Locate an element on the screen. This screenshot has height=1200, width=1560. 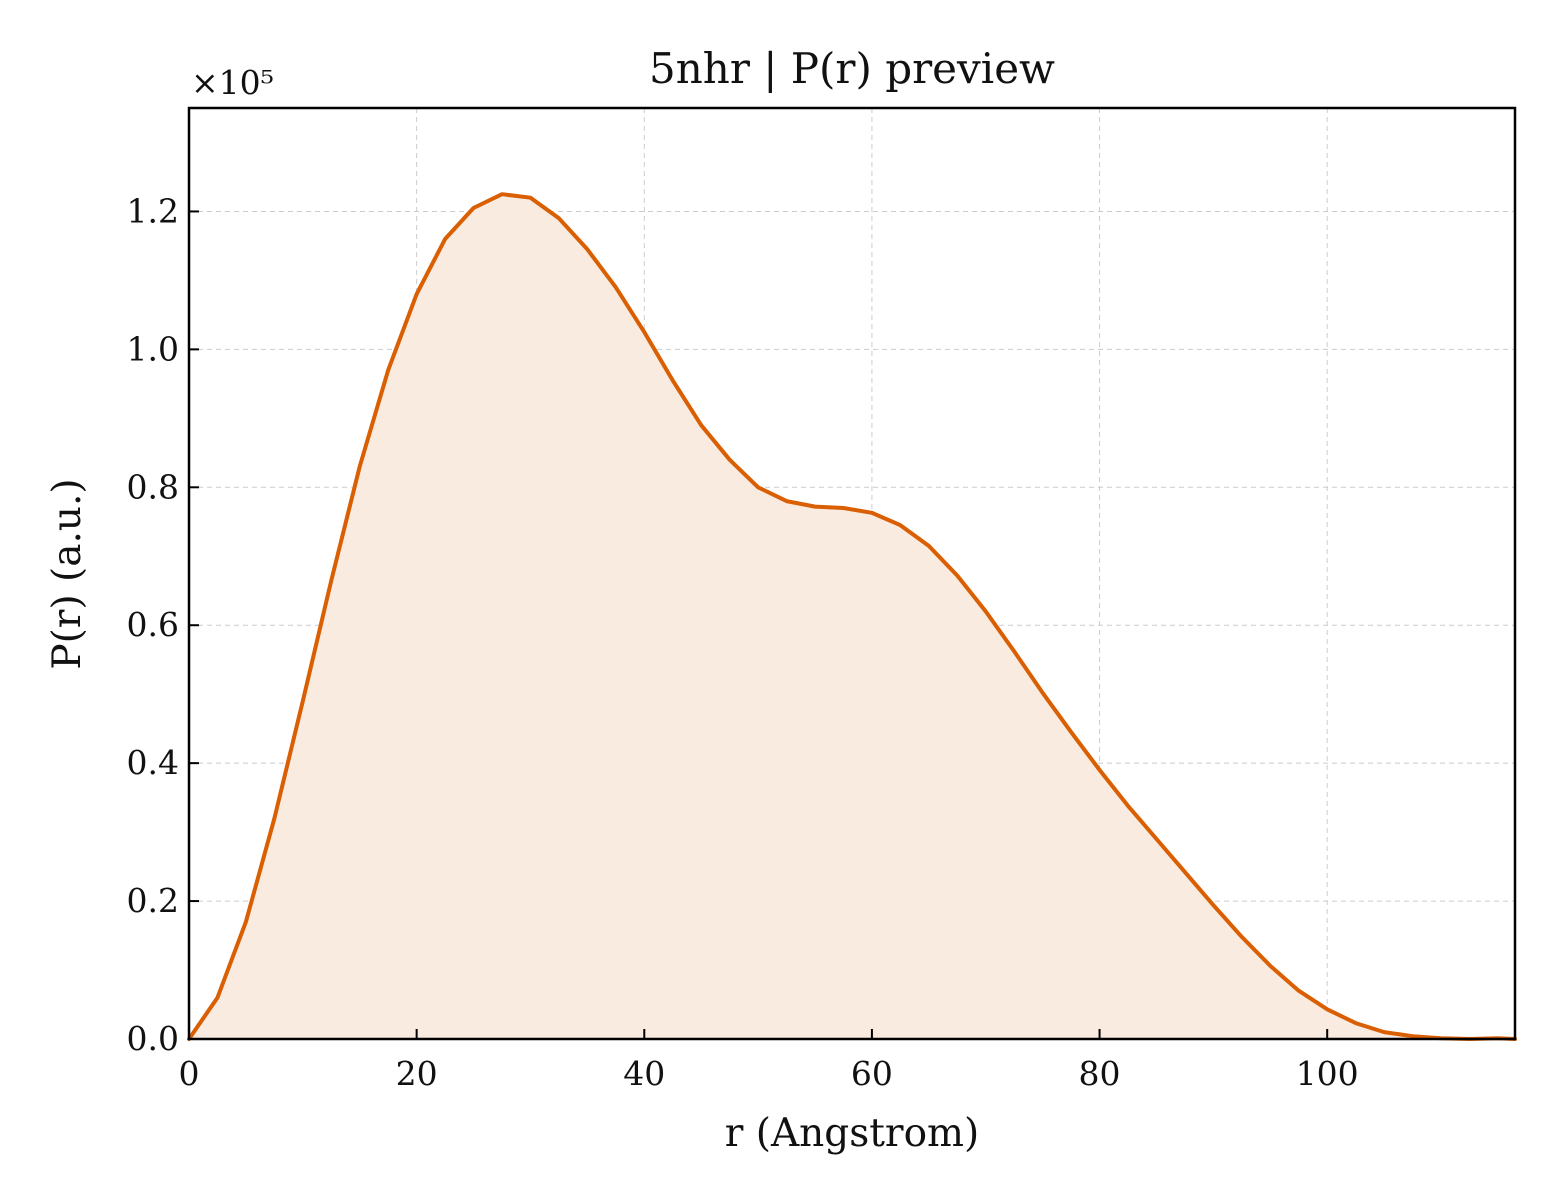
y-axis-label: P(r) (a.u.) is located at coordinates (67, 573).